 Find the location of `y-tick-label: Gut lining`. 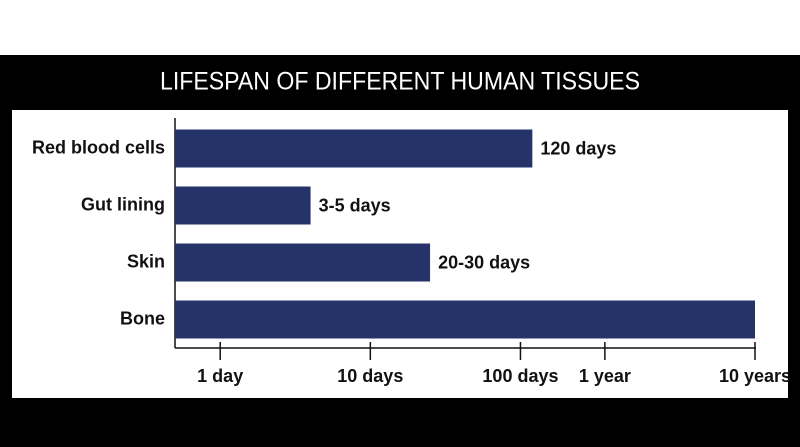

y-tick-label: Gut lining is located at coordinates (123, 204).